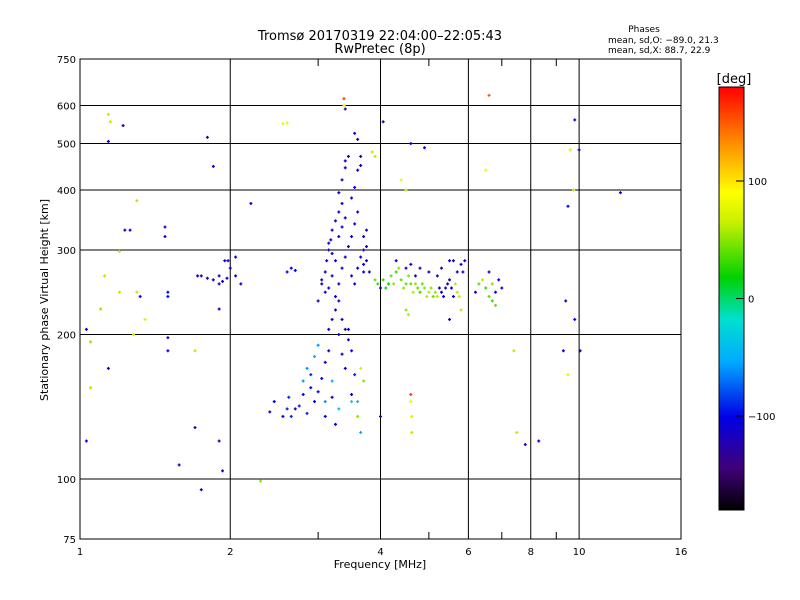 The image size is (800, 600). Describe the element at coordinates (761, 417) in the screenshot. I see `colorbar-tick-label: −100` at that location.